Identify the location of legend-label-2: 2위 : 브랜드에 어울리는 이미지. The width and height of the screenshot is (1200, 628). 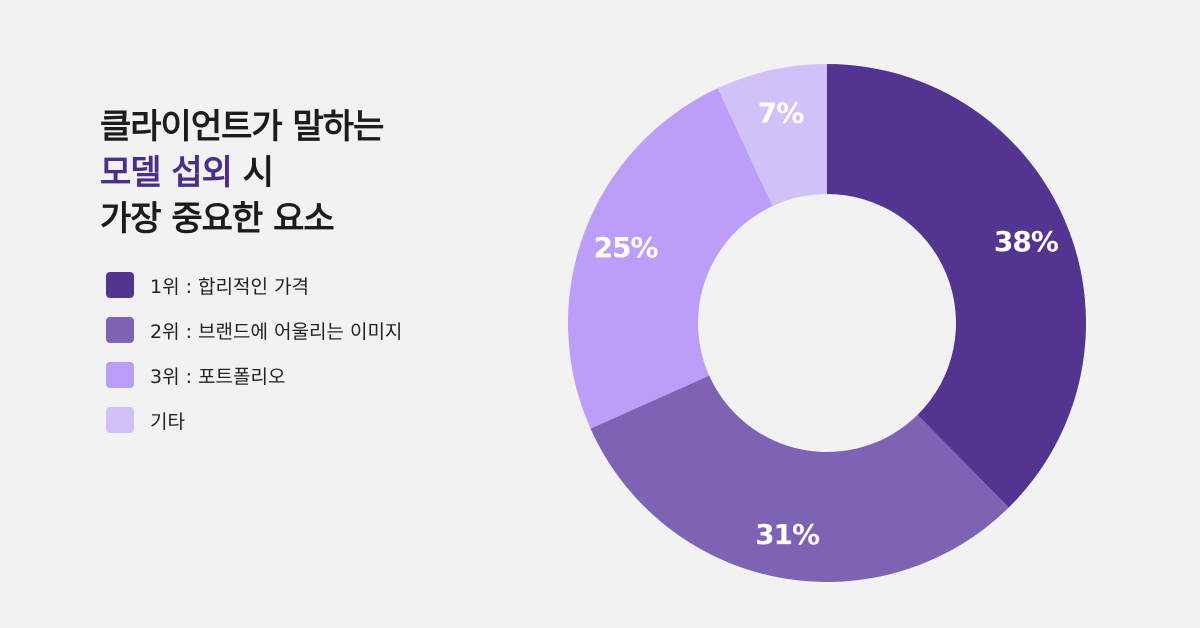
(276, 331).